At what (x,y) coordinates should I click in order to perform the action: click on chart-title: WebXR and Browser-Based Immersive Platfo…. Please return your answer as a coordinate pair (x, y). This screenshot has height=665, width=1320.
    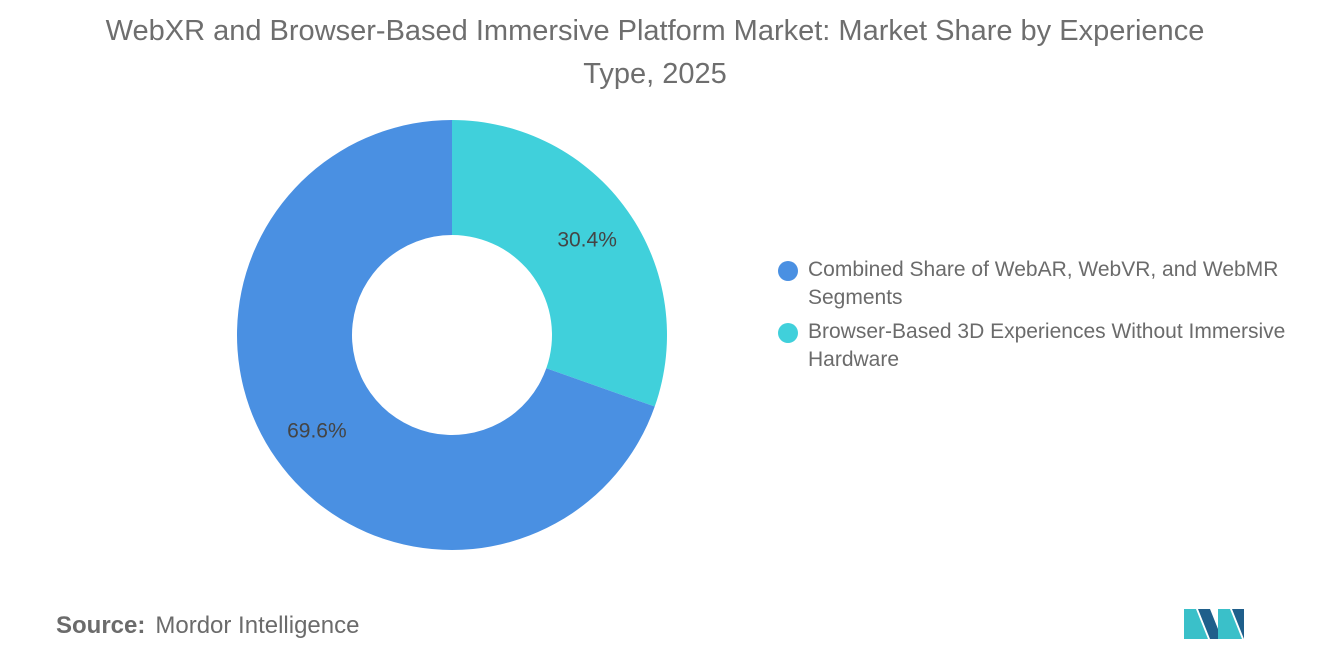
    Looking at the image, I should click on (655, 52).